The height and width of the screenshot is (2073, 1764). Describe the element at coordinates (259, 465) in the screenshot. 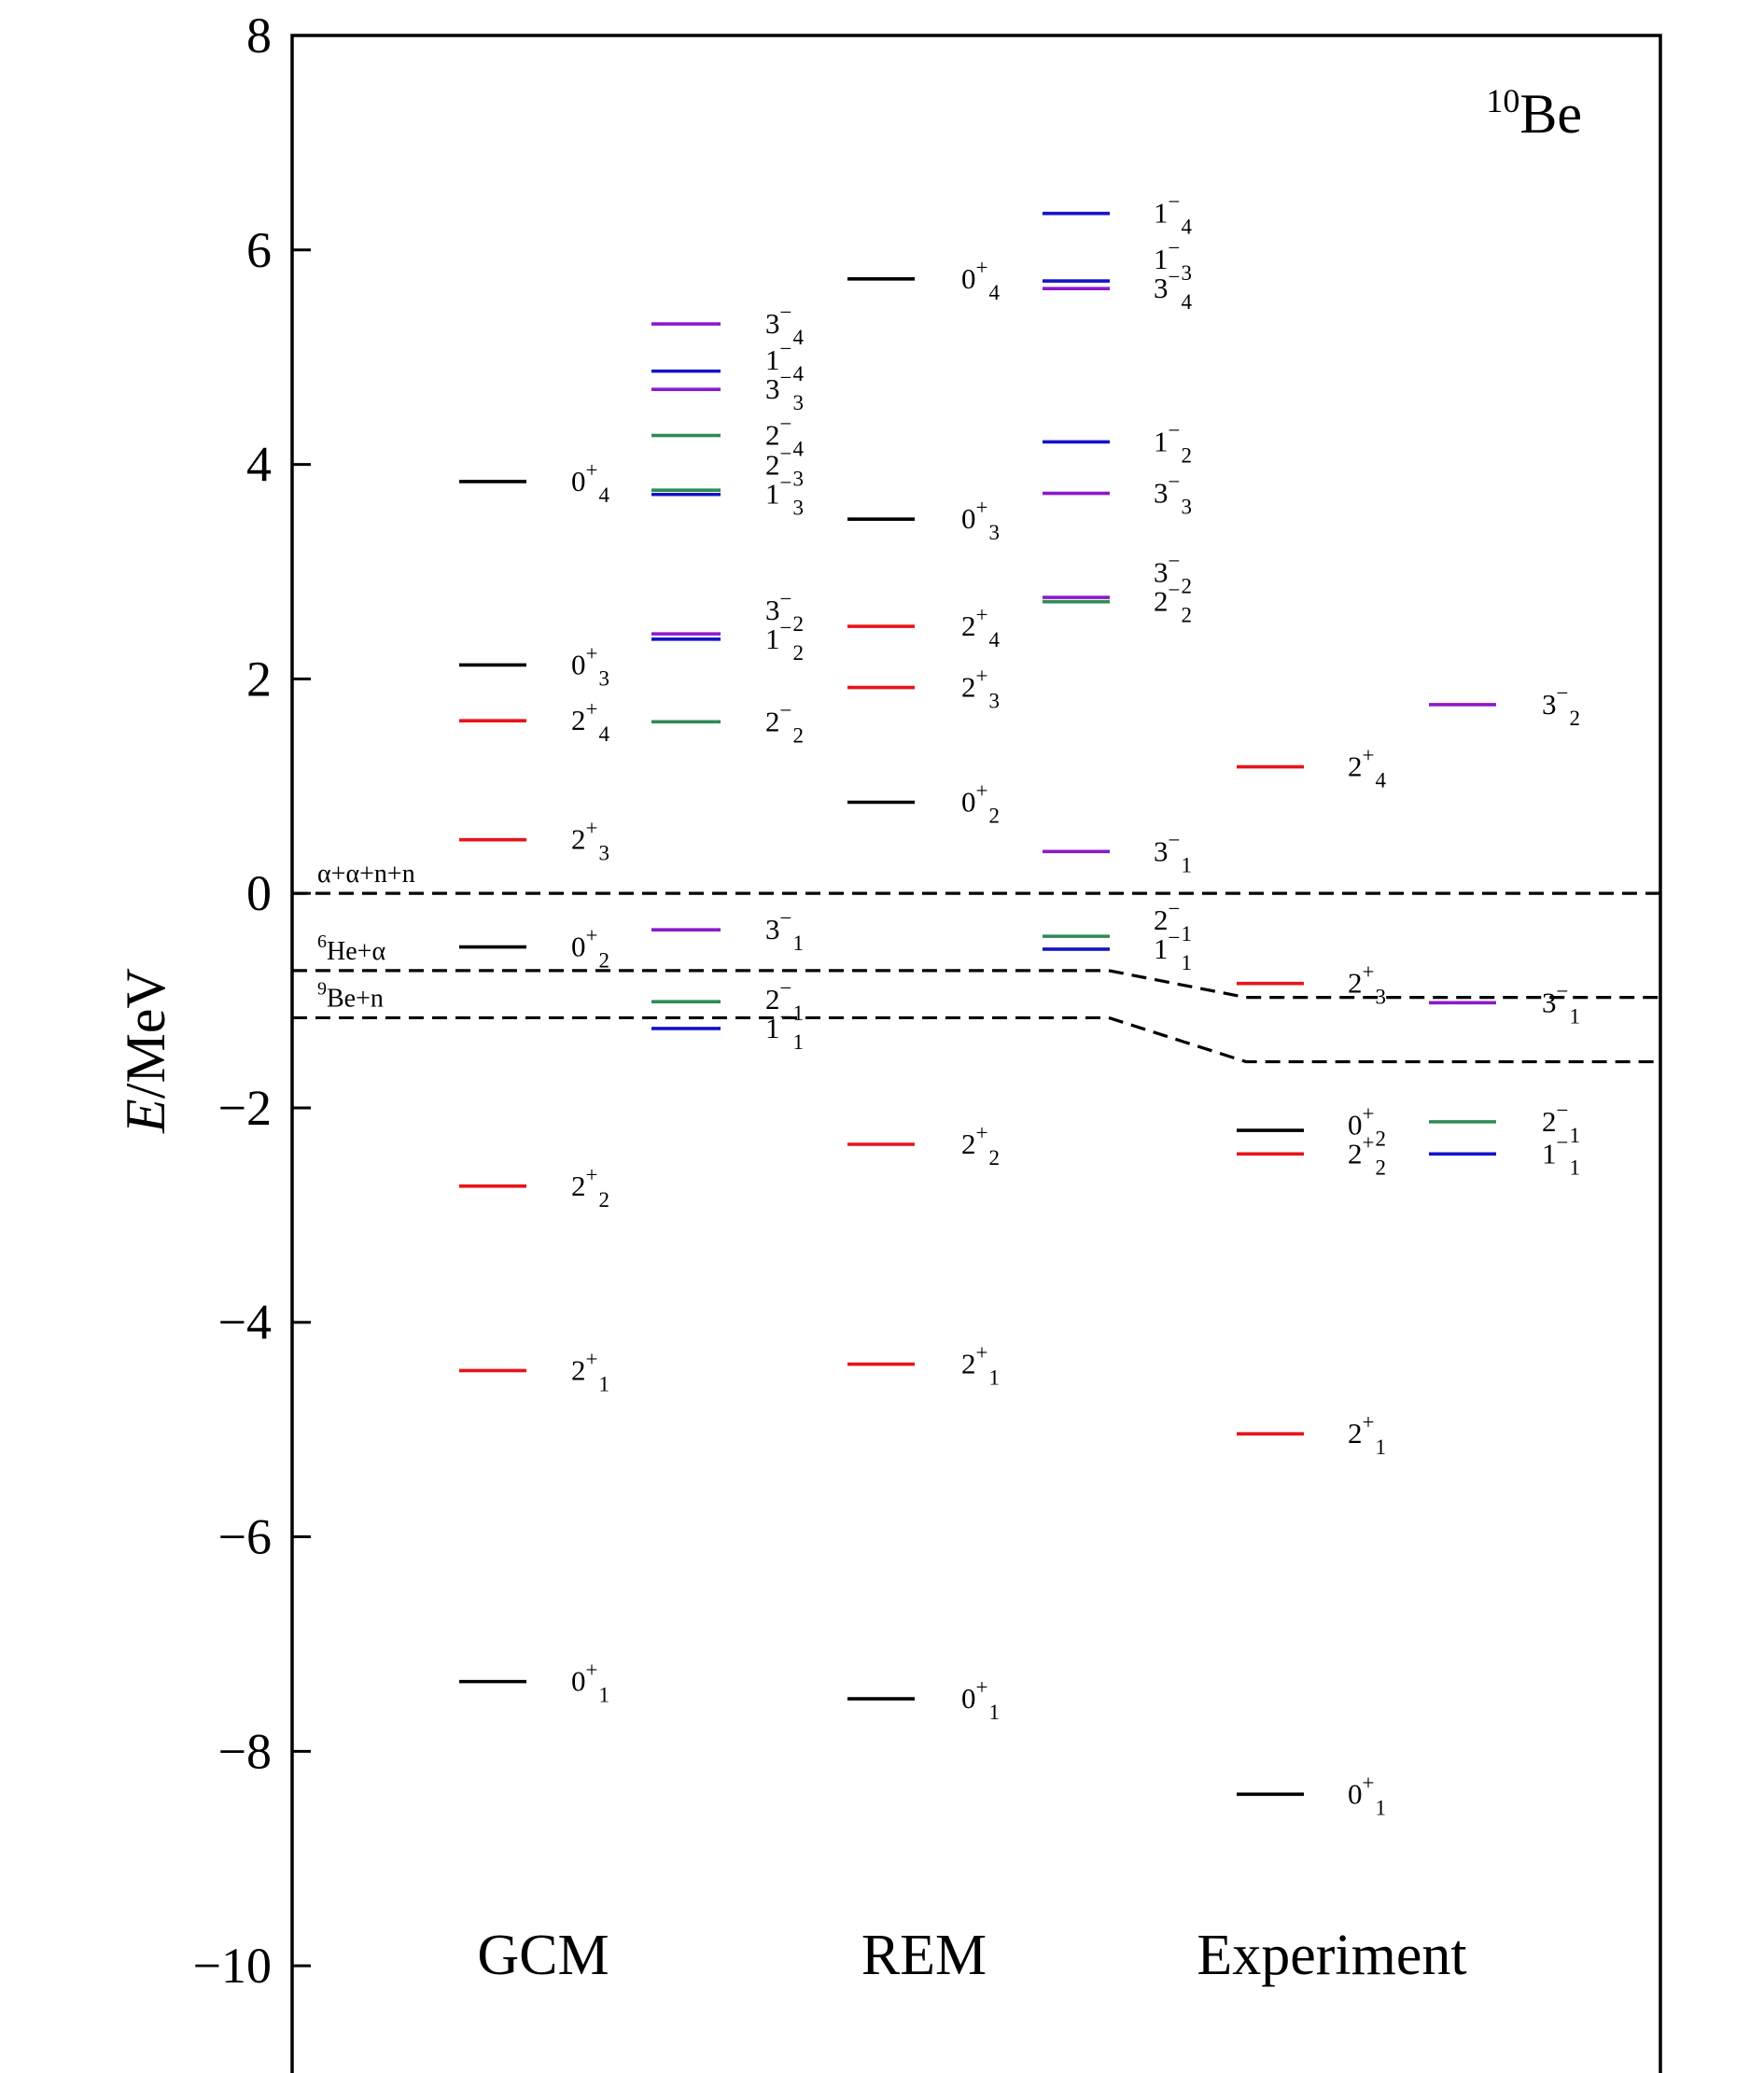

I see `y-tick-label: 4` at that location.